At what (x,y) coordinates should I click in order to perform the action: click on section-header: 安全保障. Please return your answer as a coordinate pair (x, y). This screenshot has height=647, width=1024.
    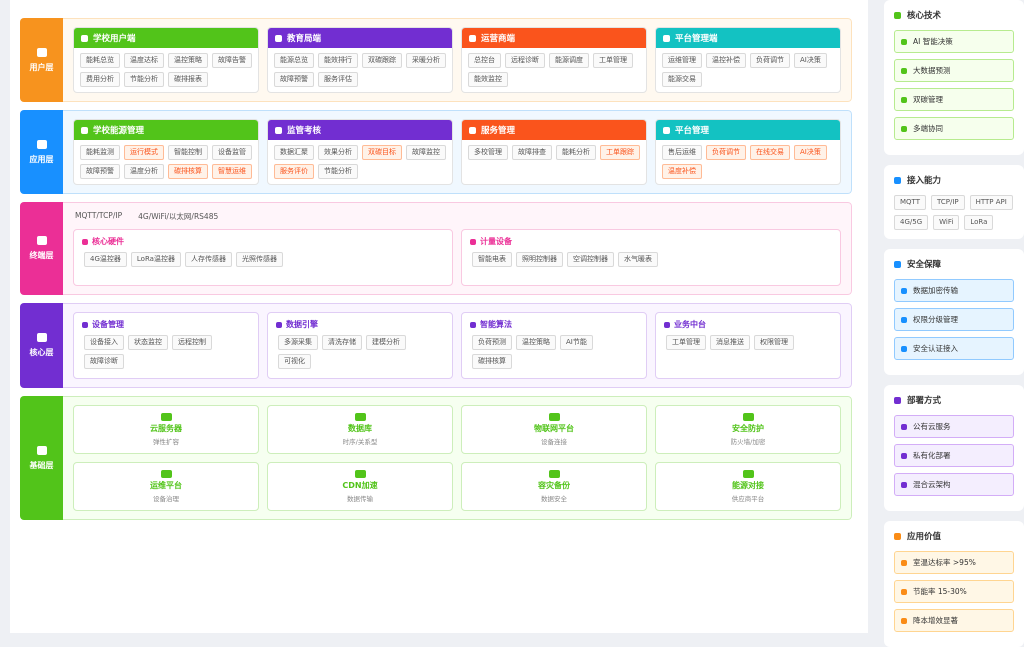
    Looking at the image, I should click on (954, 264).